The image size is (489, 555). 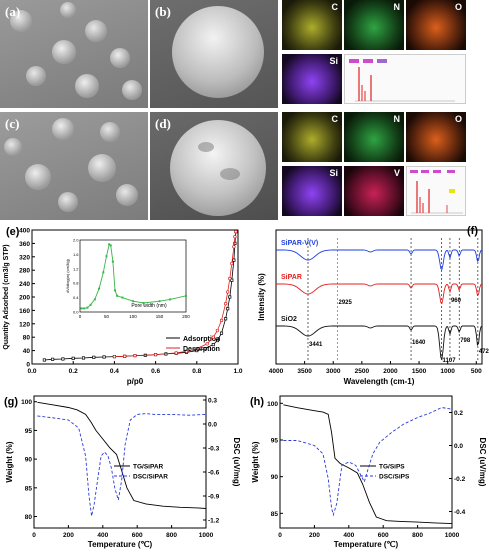 I want to click on chart-g-ytick-left-label: 80, so click(x=29, y=517).